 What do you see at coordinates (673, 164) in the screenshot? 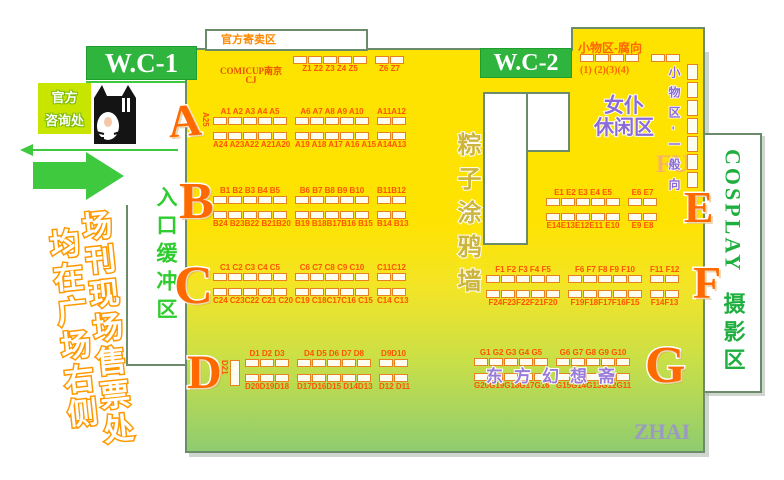
I see `fu-watermark: FU` at bounding box center [673, 164].